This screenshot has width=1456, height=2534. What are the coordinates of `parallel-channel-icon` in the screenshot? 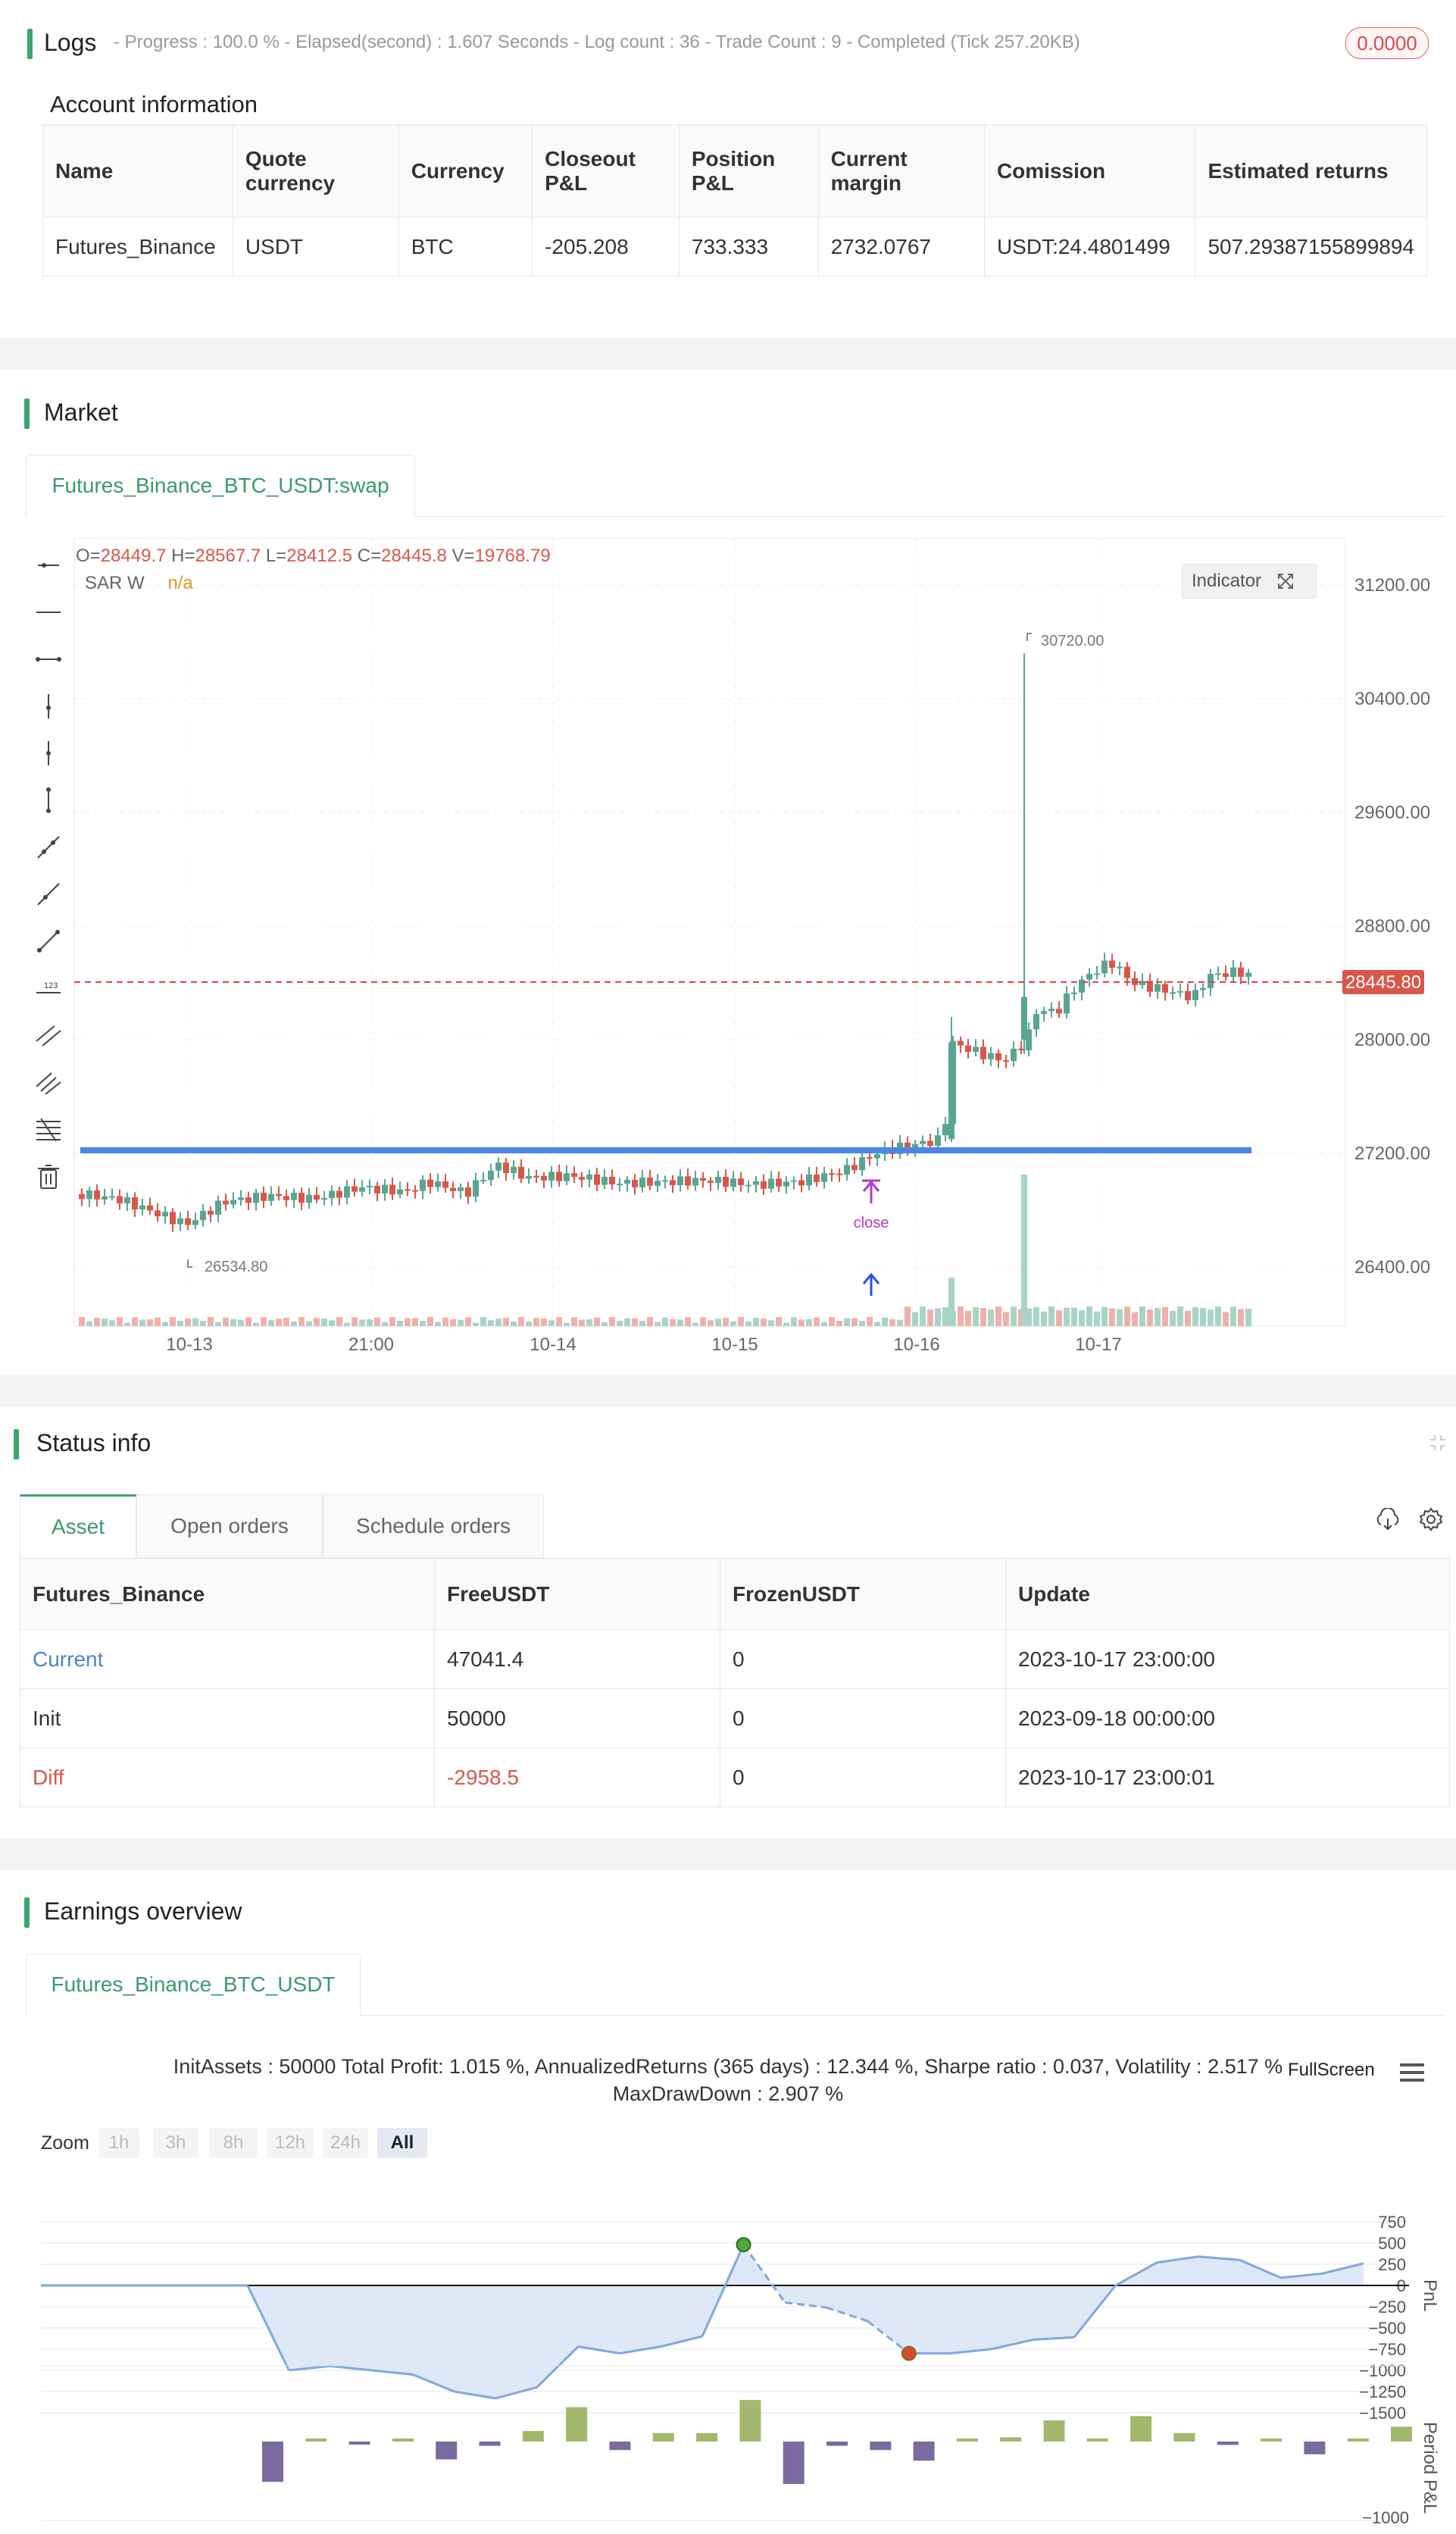 It's located at (48, 1035).